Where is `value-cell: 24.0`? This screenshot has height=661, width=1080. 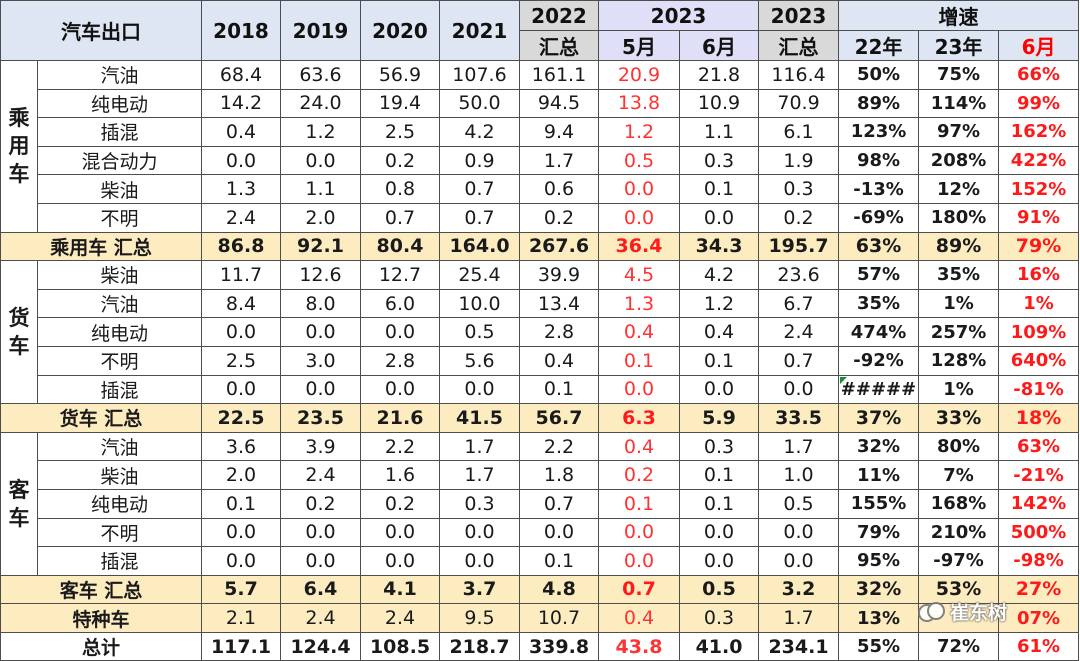
value-cell: 24.0 is located at coordinates (320, 103).